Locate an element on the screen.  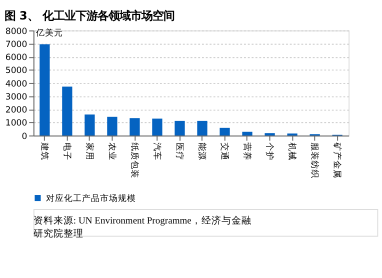
y-tick-label: 6000 is located at coordinates (16, 58).